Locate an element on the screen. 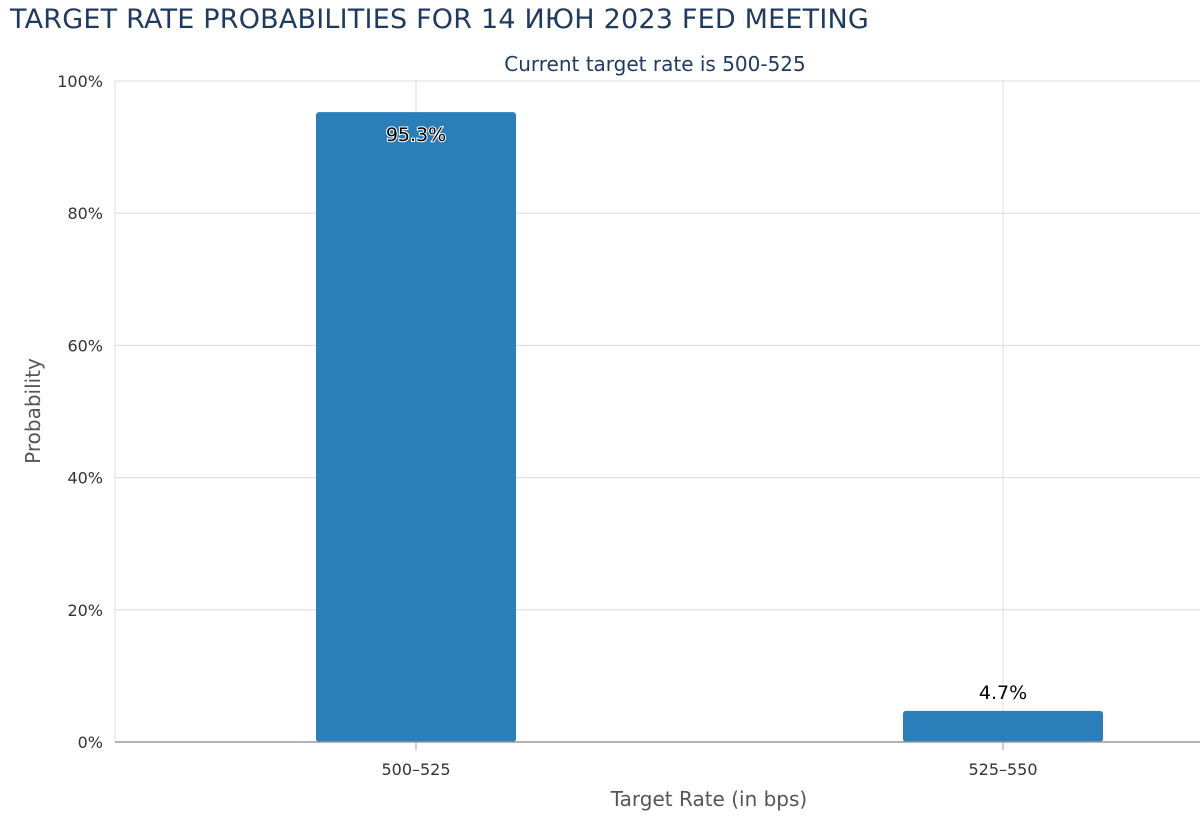 This screenshot has width=1200, height=819. x-tick-label: 500–525 is located at coordinates (415, 769).